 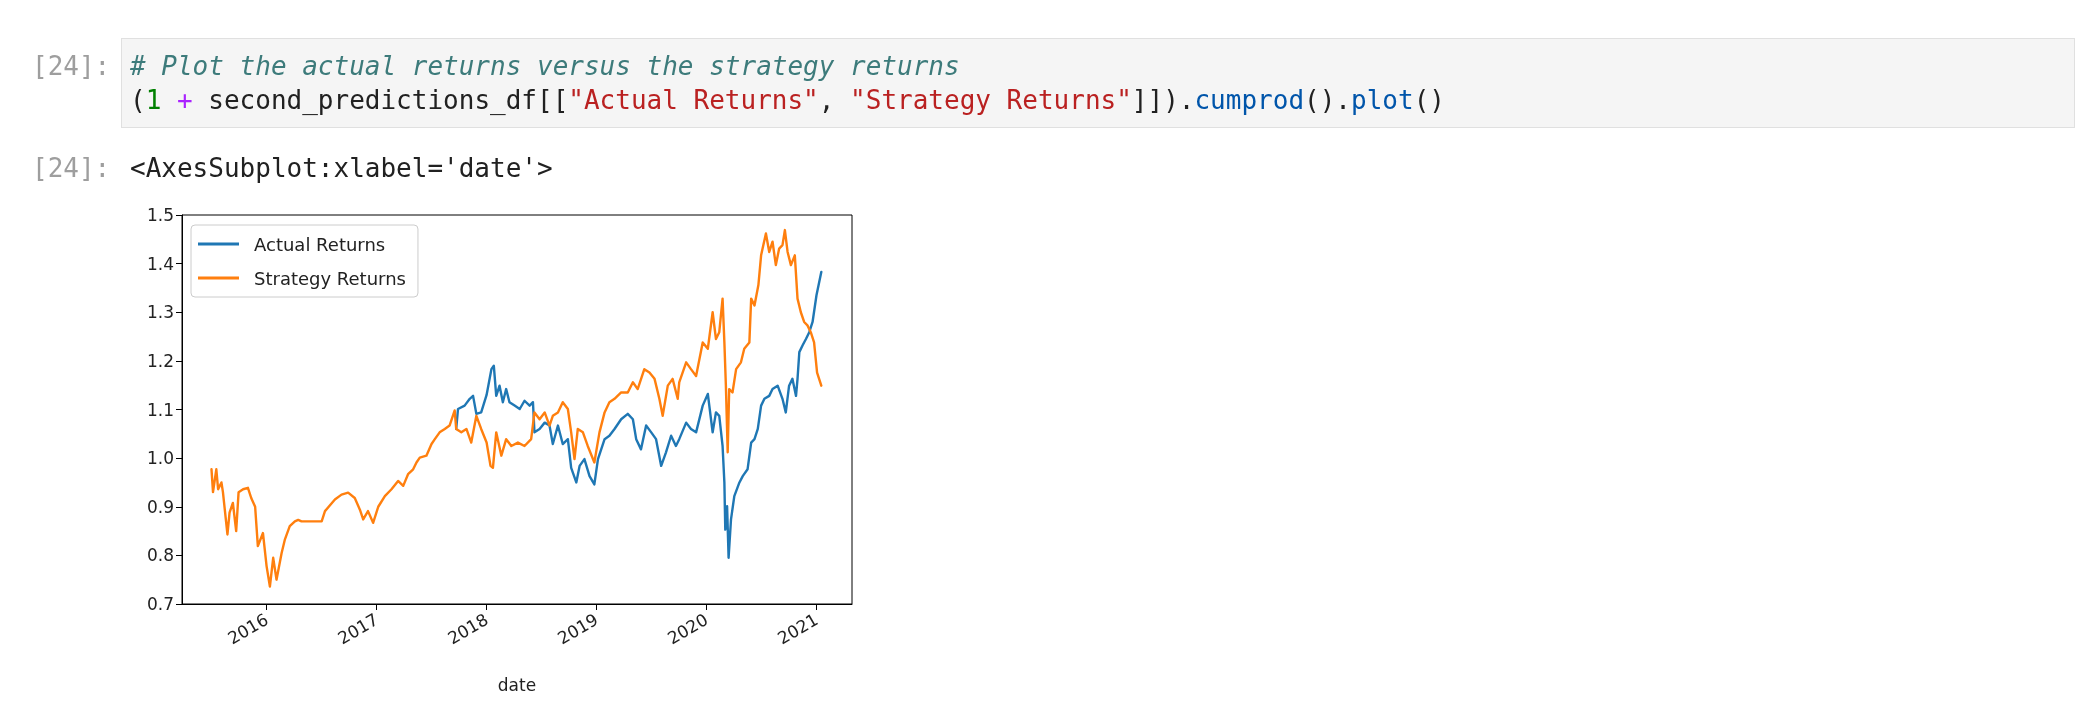 What do you see at coordinates (545, 66) in the screenshot?
I see `text: # Plot the actual returns versus the strategy returns` at bounding box center [545, 66].